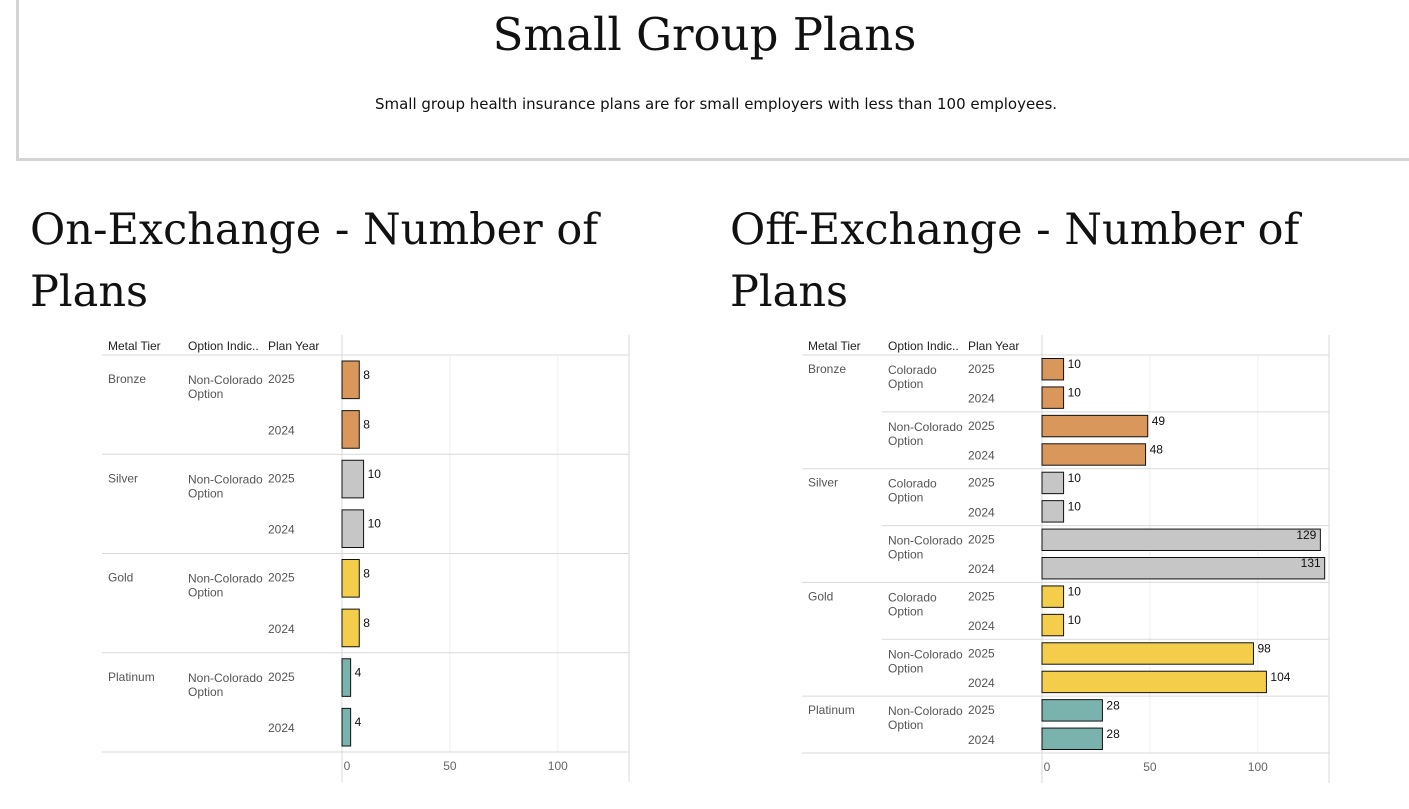  I want to click on column-header: Plan Year, so click(293, 346).